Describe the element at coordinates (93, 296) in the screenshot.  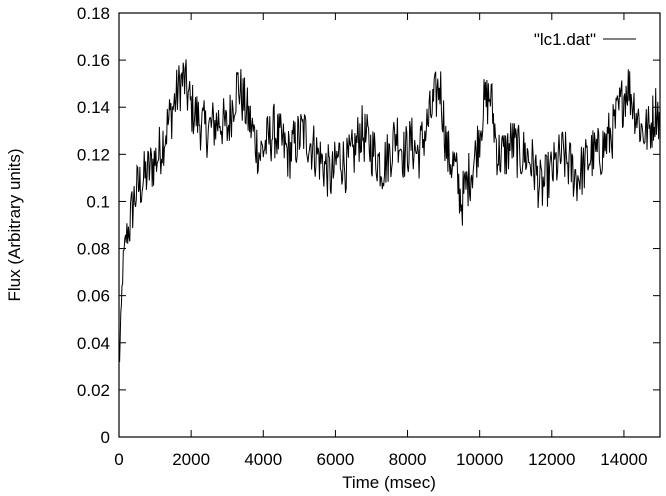
I see `y-tick-label: 0.06` at that location.